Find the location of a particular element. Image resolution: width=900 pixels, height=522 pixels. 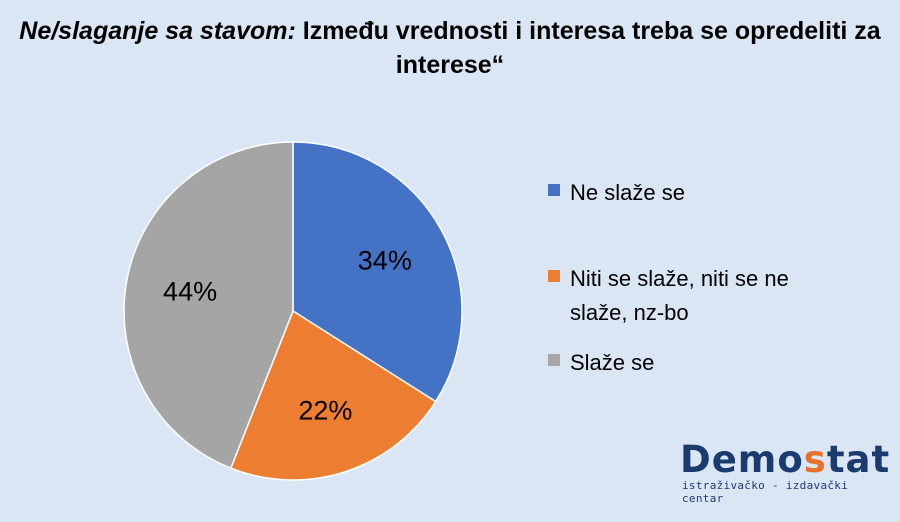

logo-word-start: Demo is located at coordinates (742, 459).